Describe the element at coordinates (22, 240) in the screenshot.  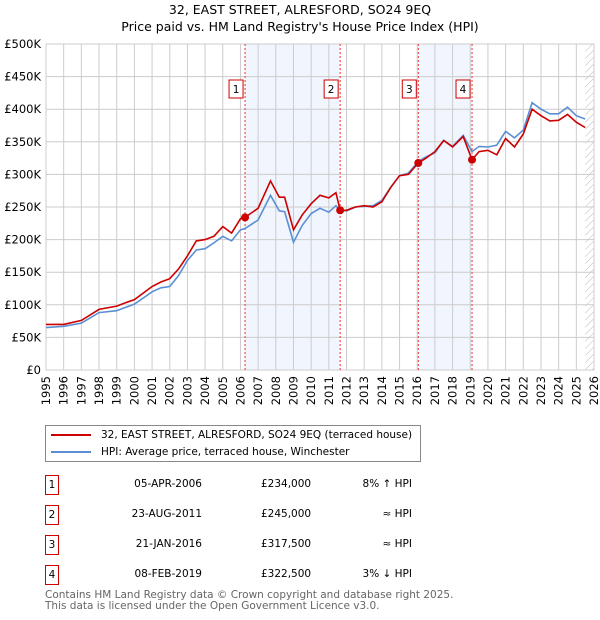
I see `y-tick-label: £200K` at that location.